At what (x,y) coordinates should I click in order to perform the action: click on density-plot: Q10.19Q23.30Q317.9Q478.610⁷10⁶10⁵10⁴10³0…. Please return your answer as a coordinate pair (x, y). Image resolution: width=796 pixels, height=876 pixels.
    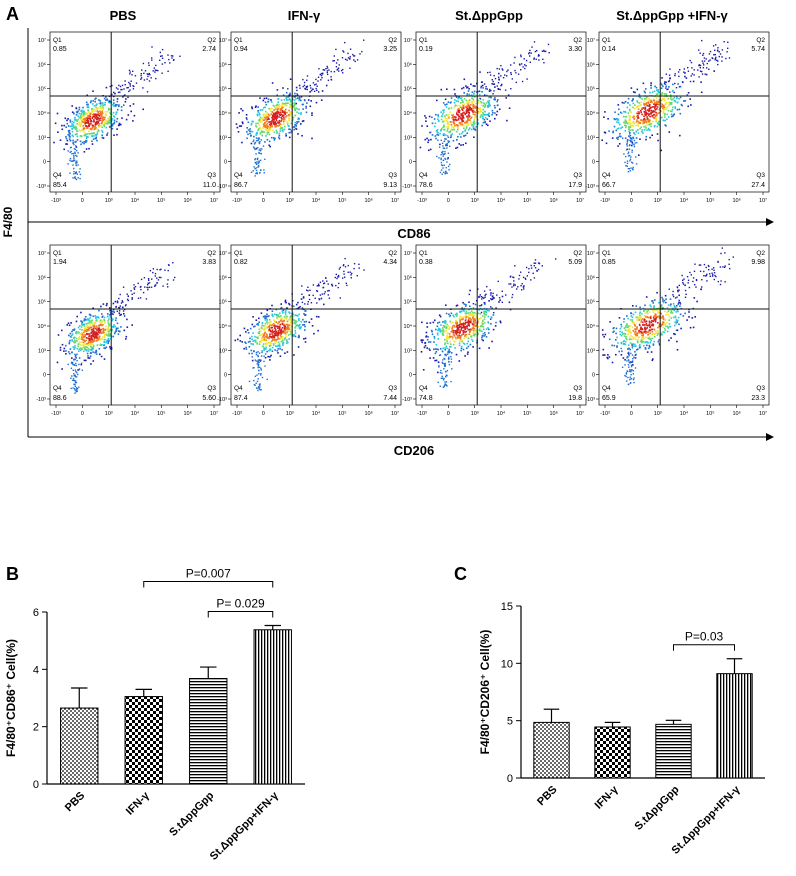
    Looking at the image, I should click on (494, 117).